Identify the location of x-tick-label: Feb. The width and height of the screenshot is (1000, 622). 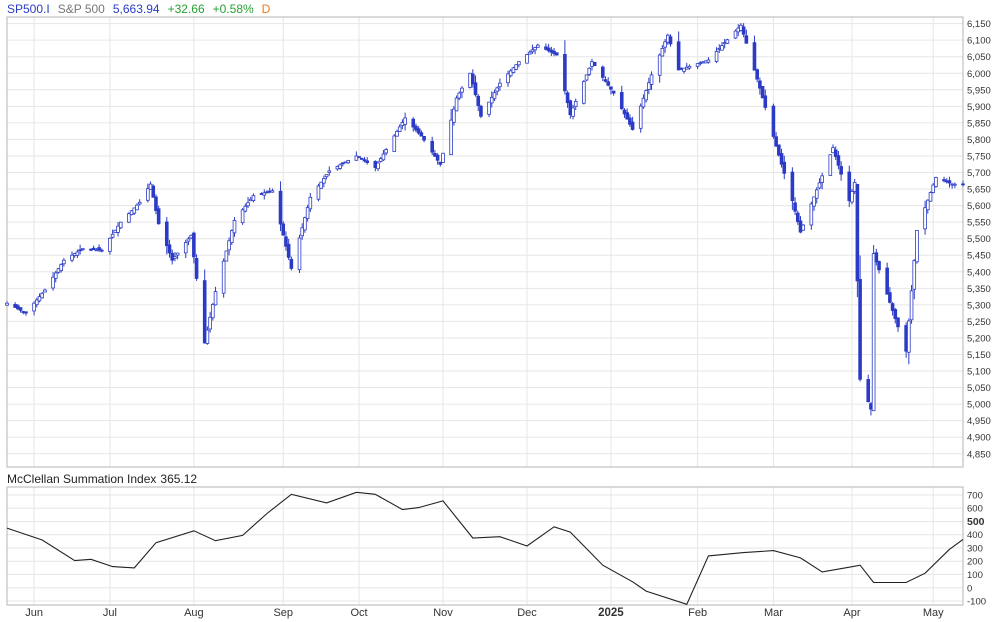
(697, 613).